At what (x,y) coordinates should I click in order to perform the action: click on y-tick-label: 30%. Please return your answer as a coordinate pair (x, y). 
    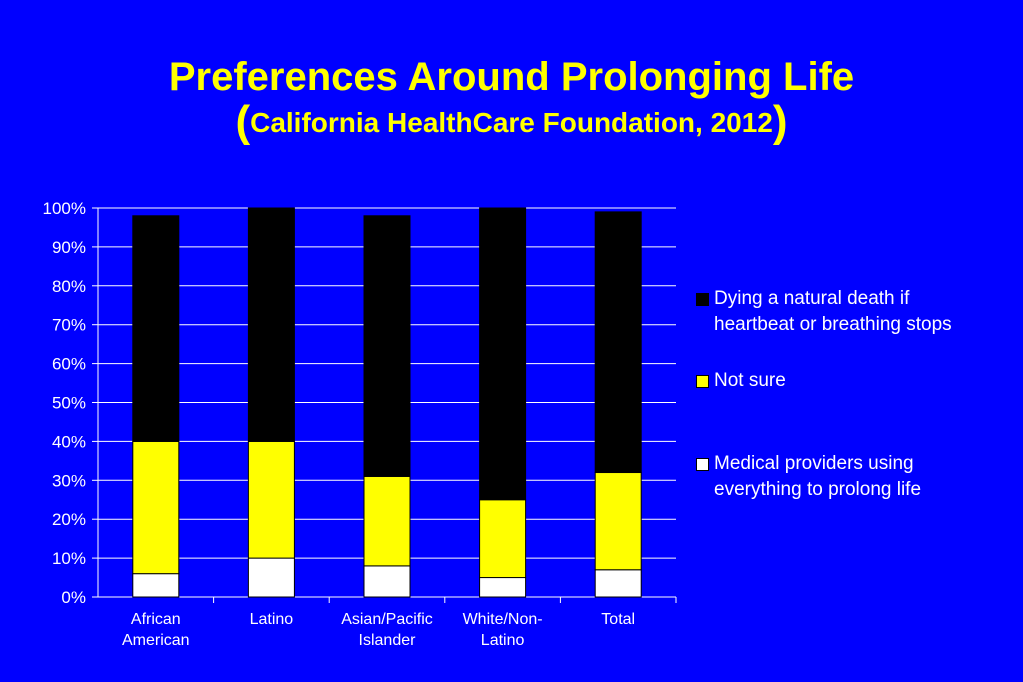
    Looking at the image, I should click on (69, 480).